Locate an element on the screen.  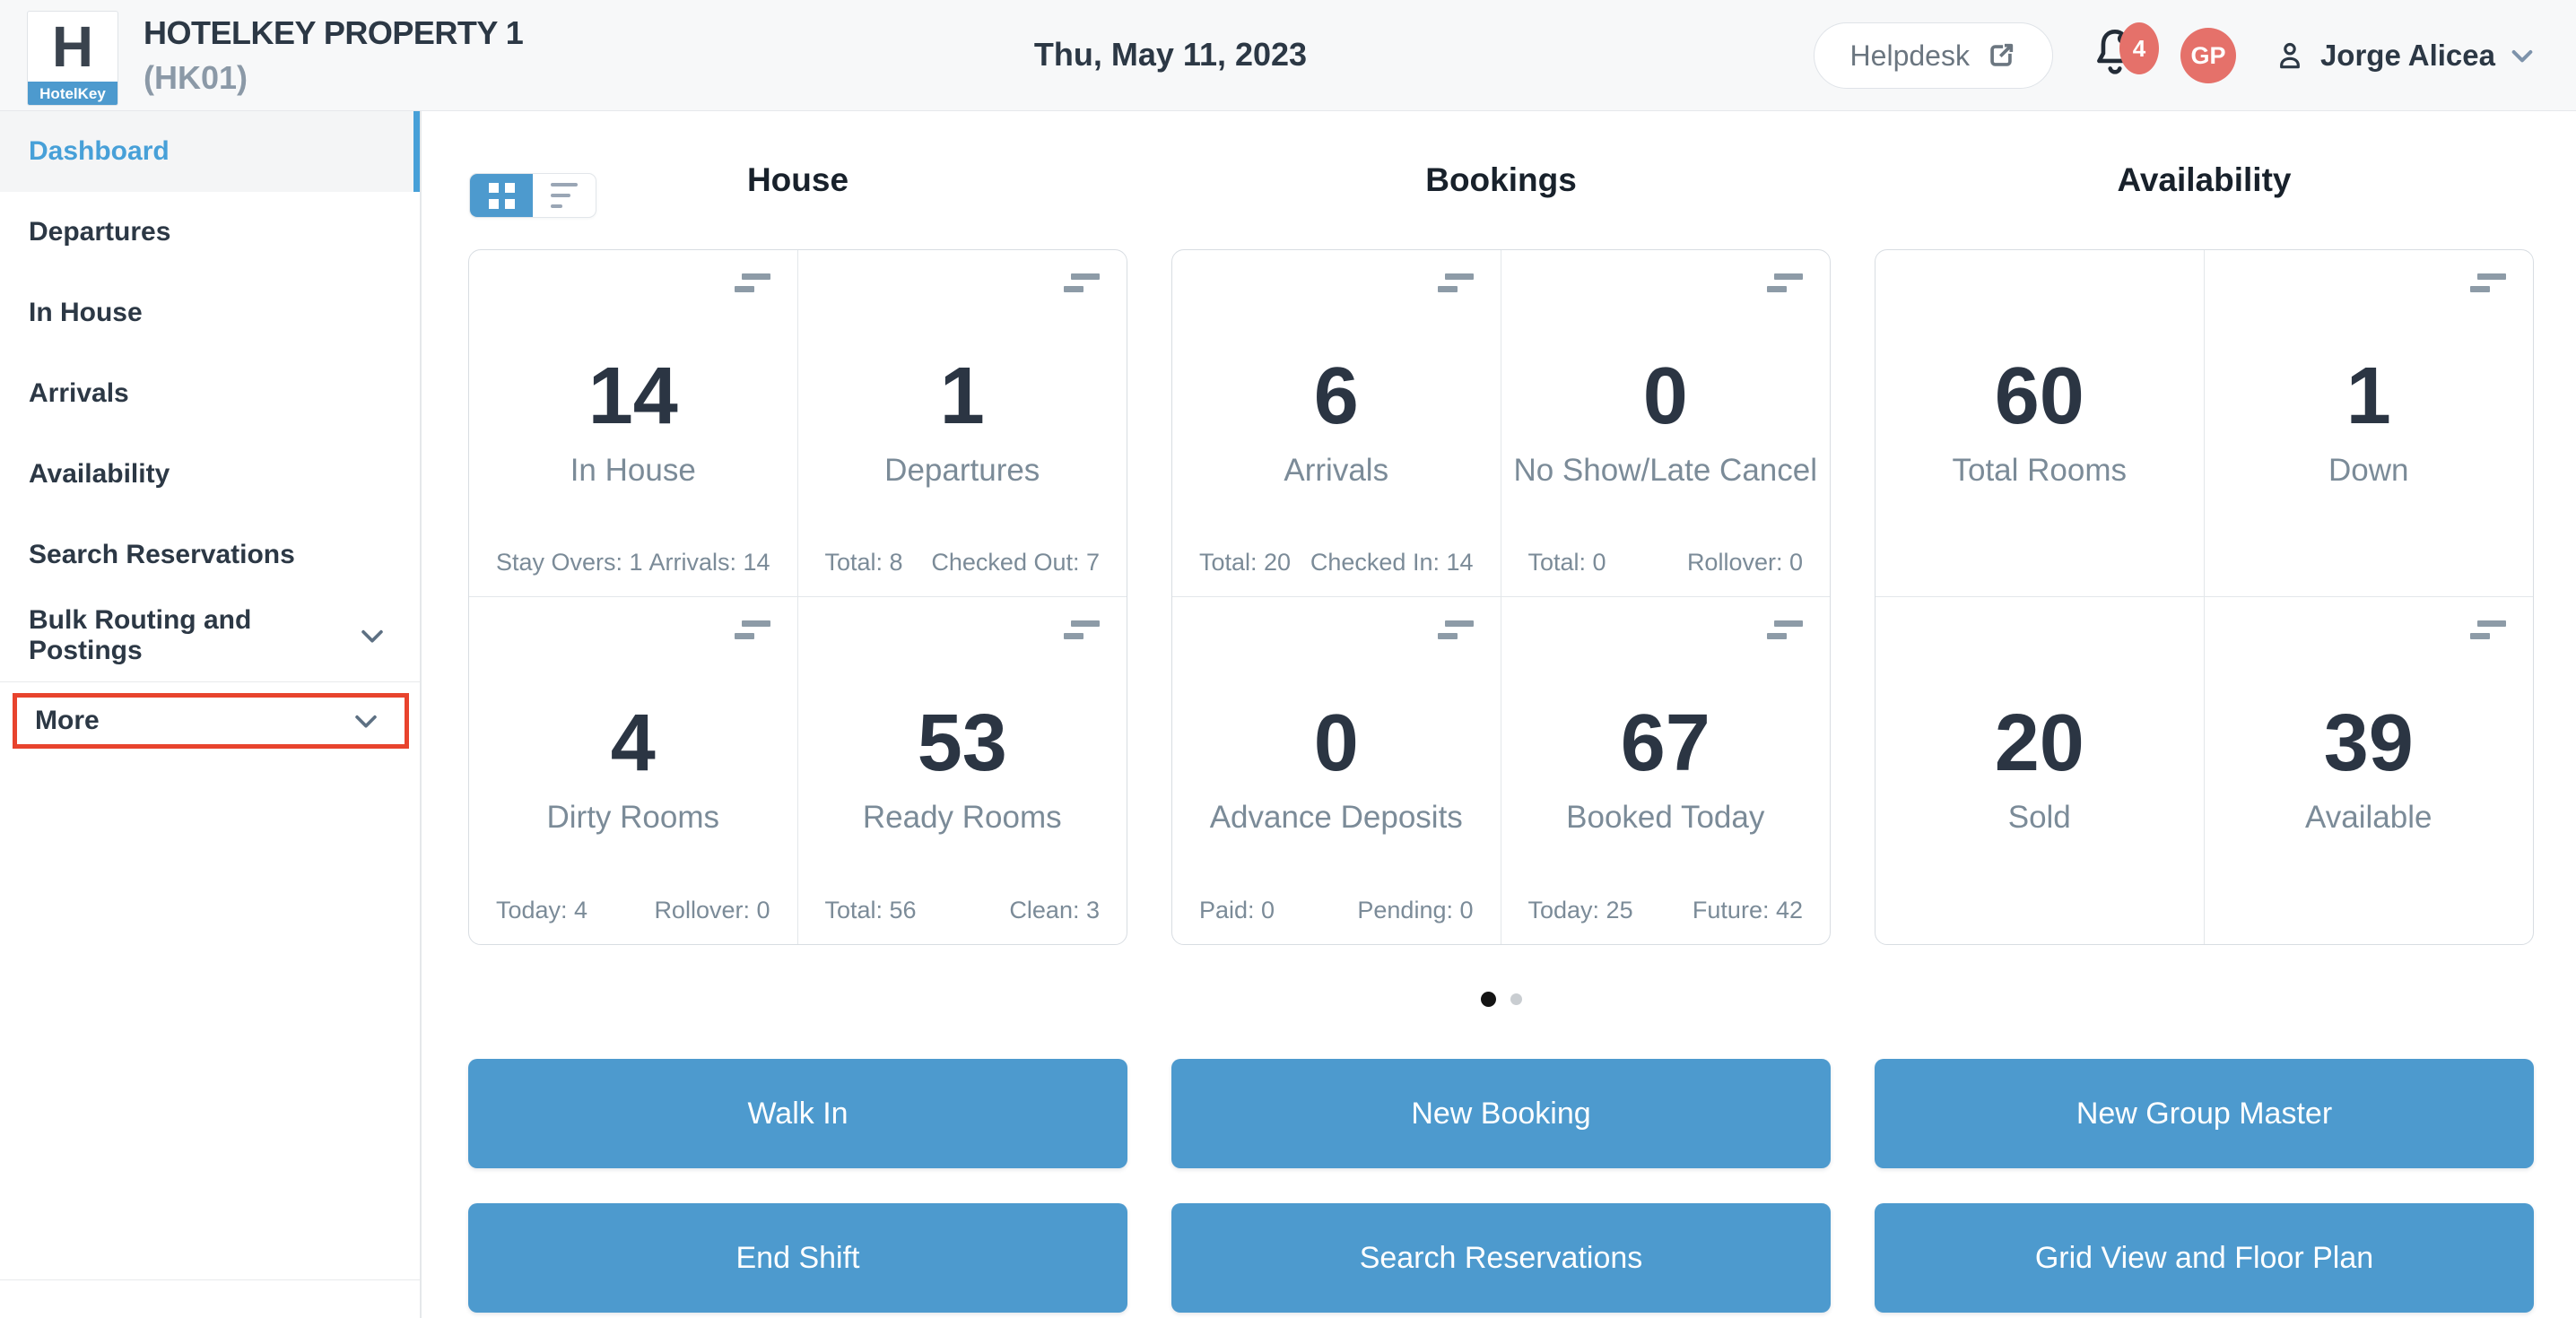
stat-card-dirty-rooms: 4 Dirty Rooms Today: 4 Rollover: 0 is located at coordinates (633, 771).